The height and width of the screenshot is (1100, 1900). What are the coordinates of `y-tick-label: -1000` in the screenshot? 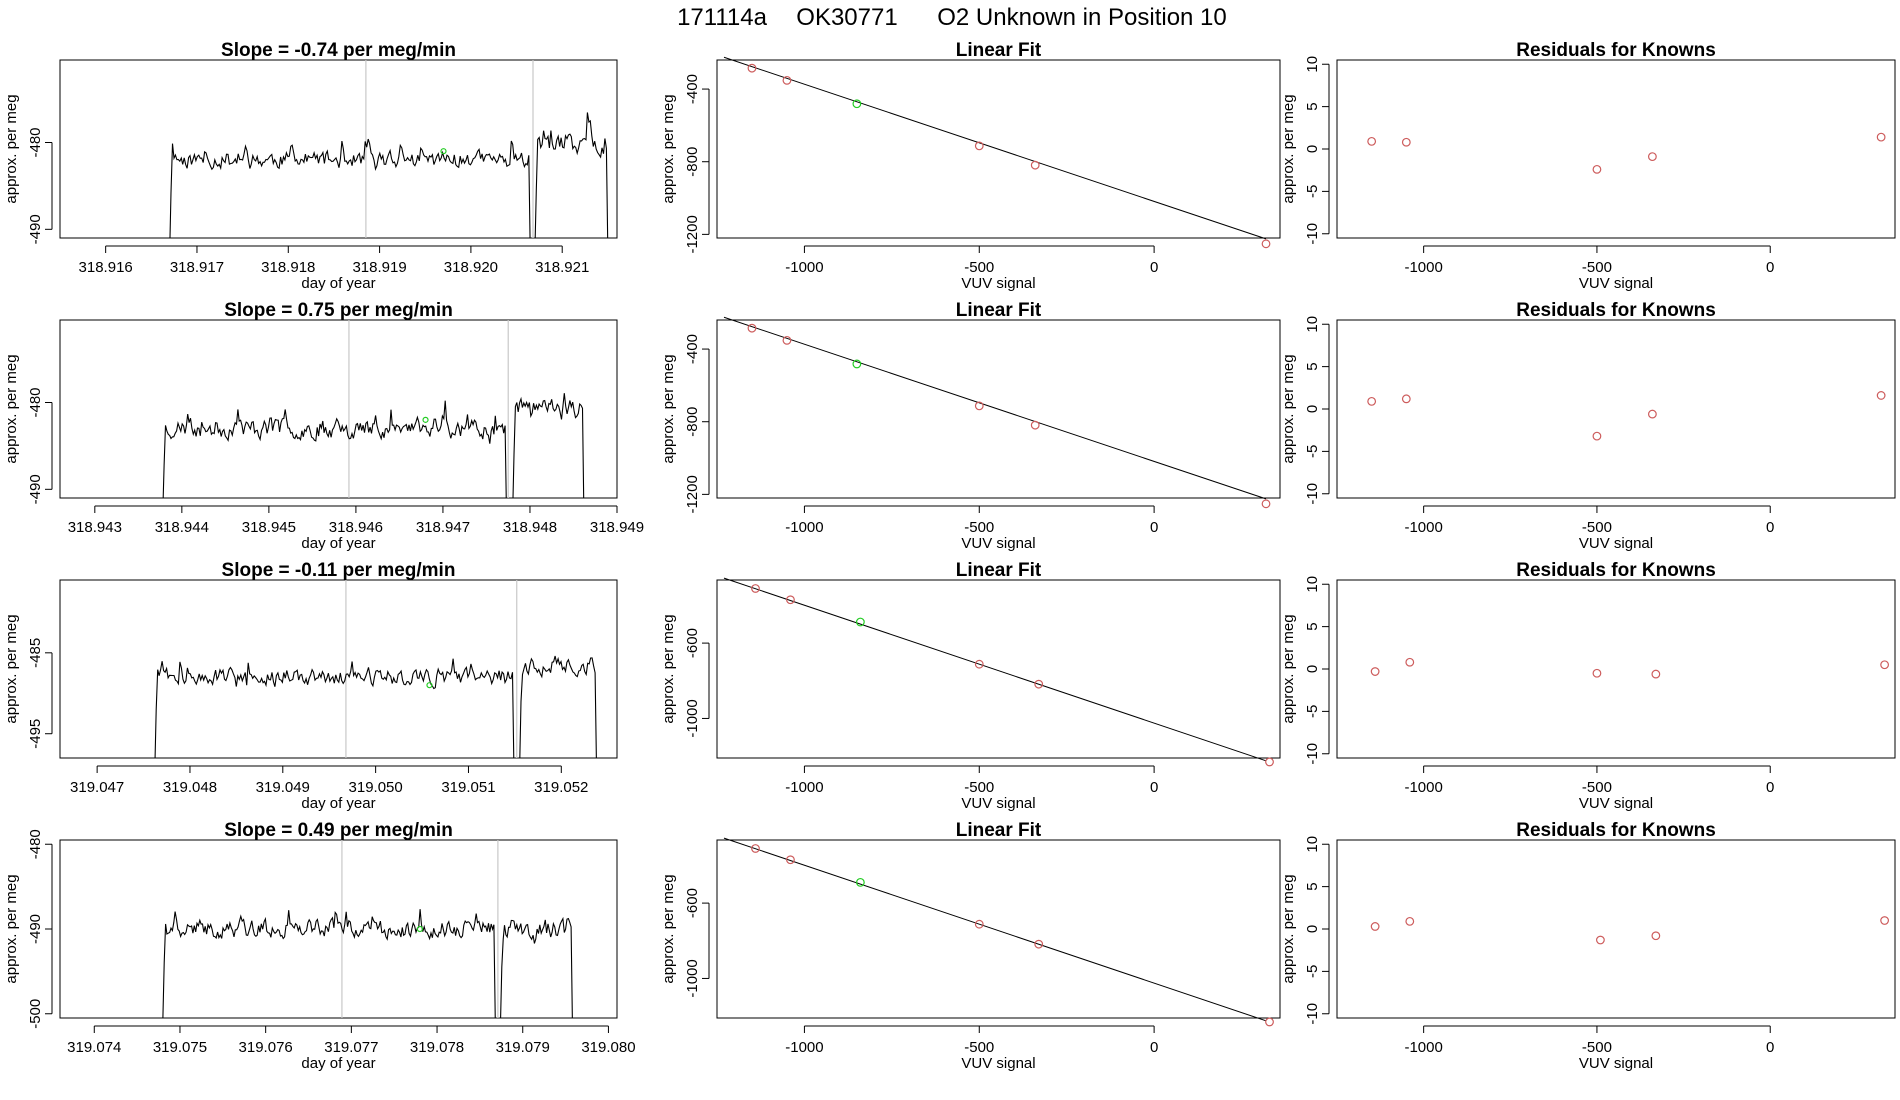 It's located at (692, 978).